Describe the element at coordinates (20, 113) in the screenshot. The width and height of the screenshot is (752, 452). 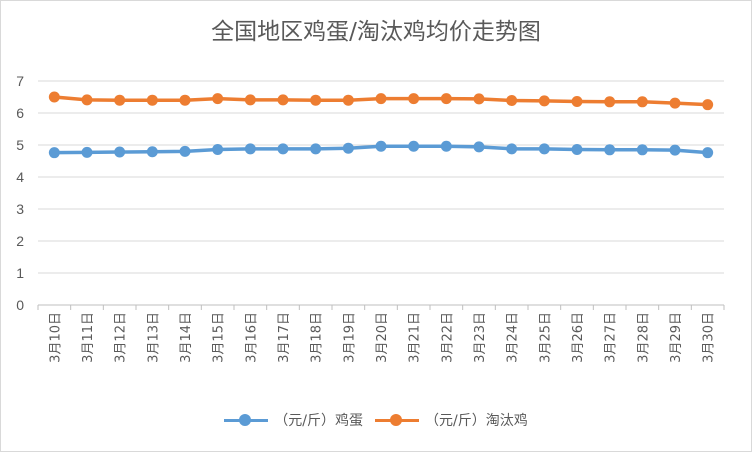
I see `y-tick-label: 6` at that location.